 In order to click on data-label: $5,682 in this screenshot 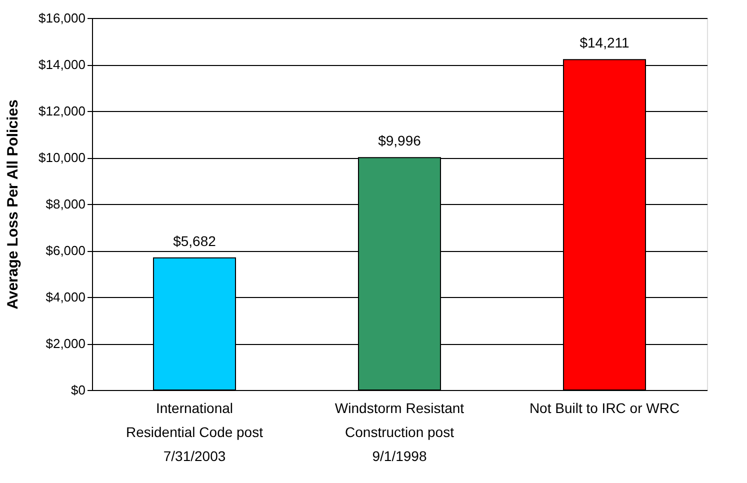, I will do `click(194, 240)`.